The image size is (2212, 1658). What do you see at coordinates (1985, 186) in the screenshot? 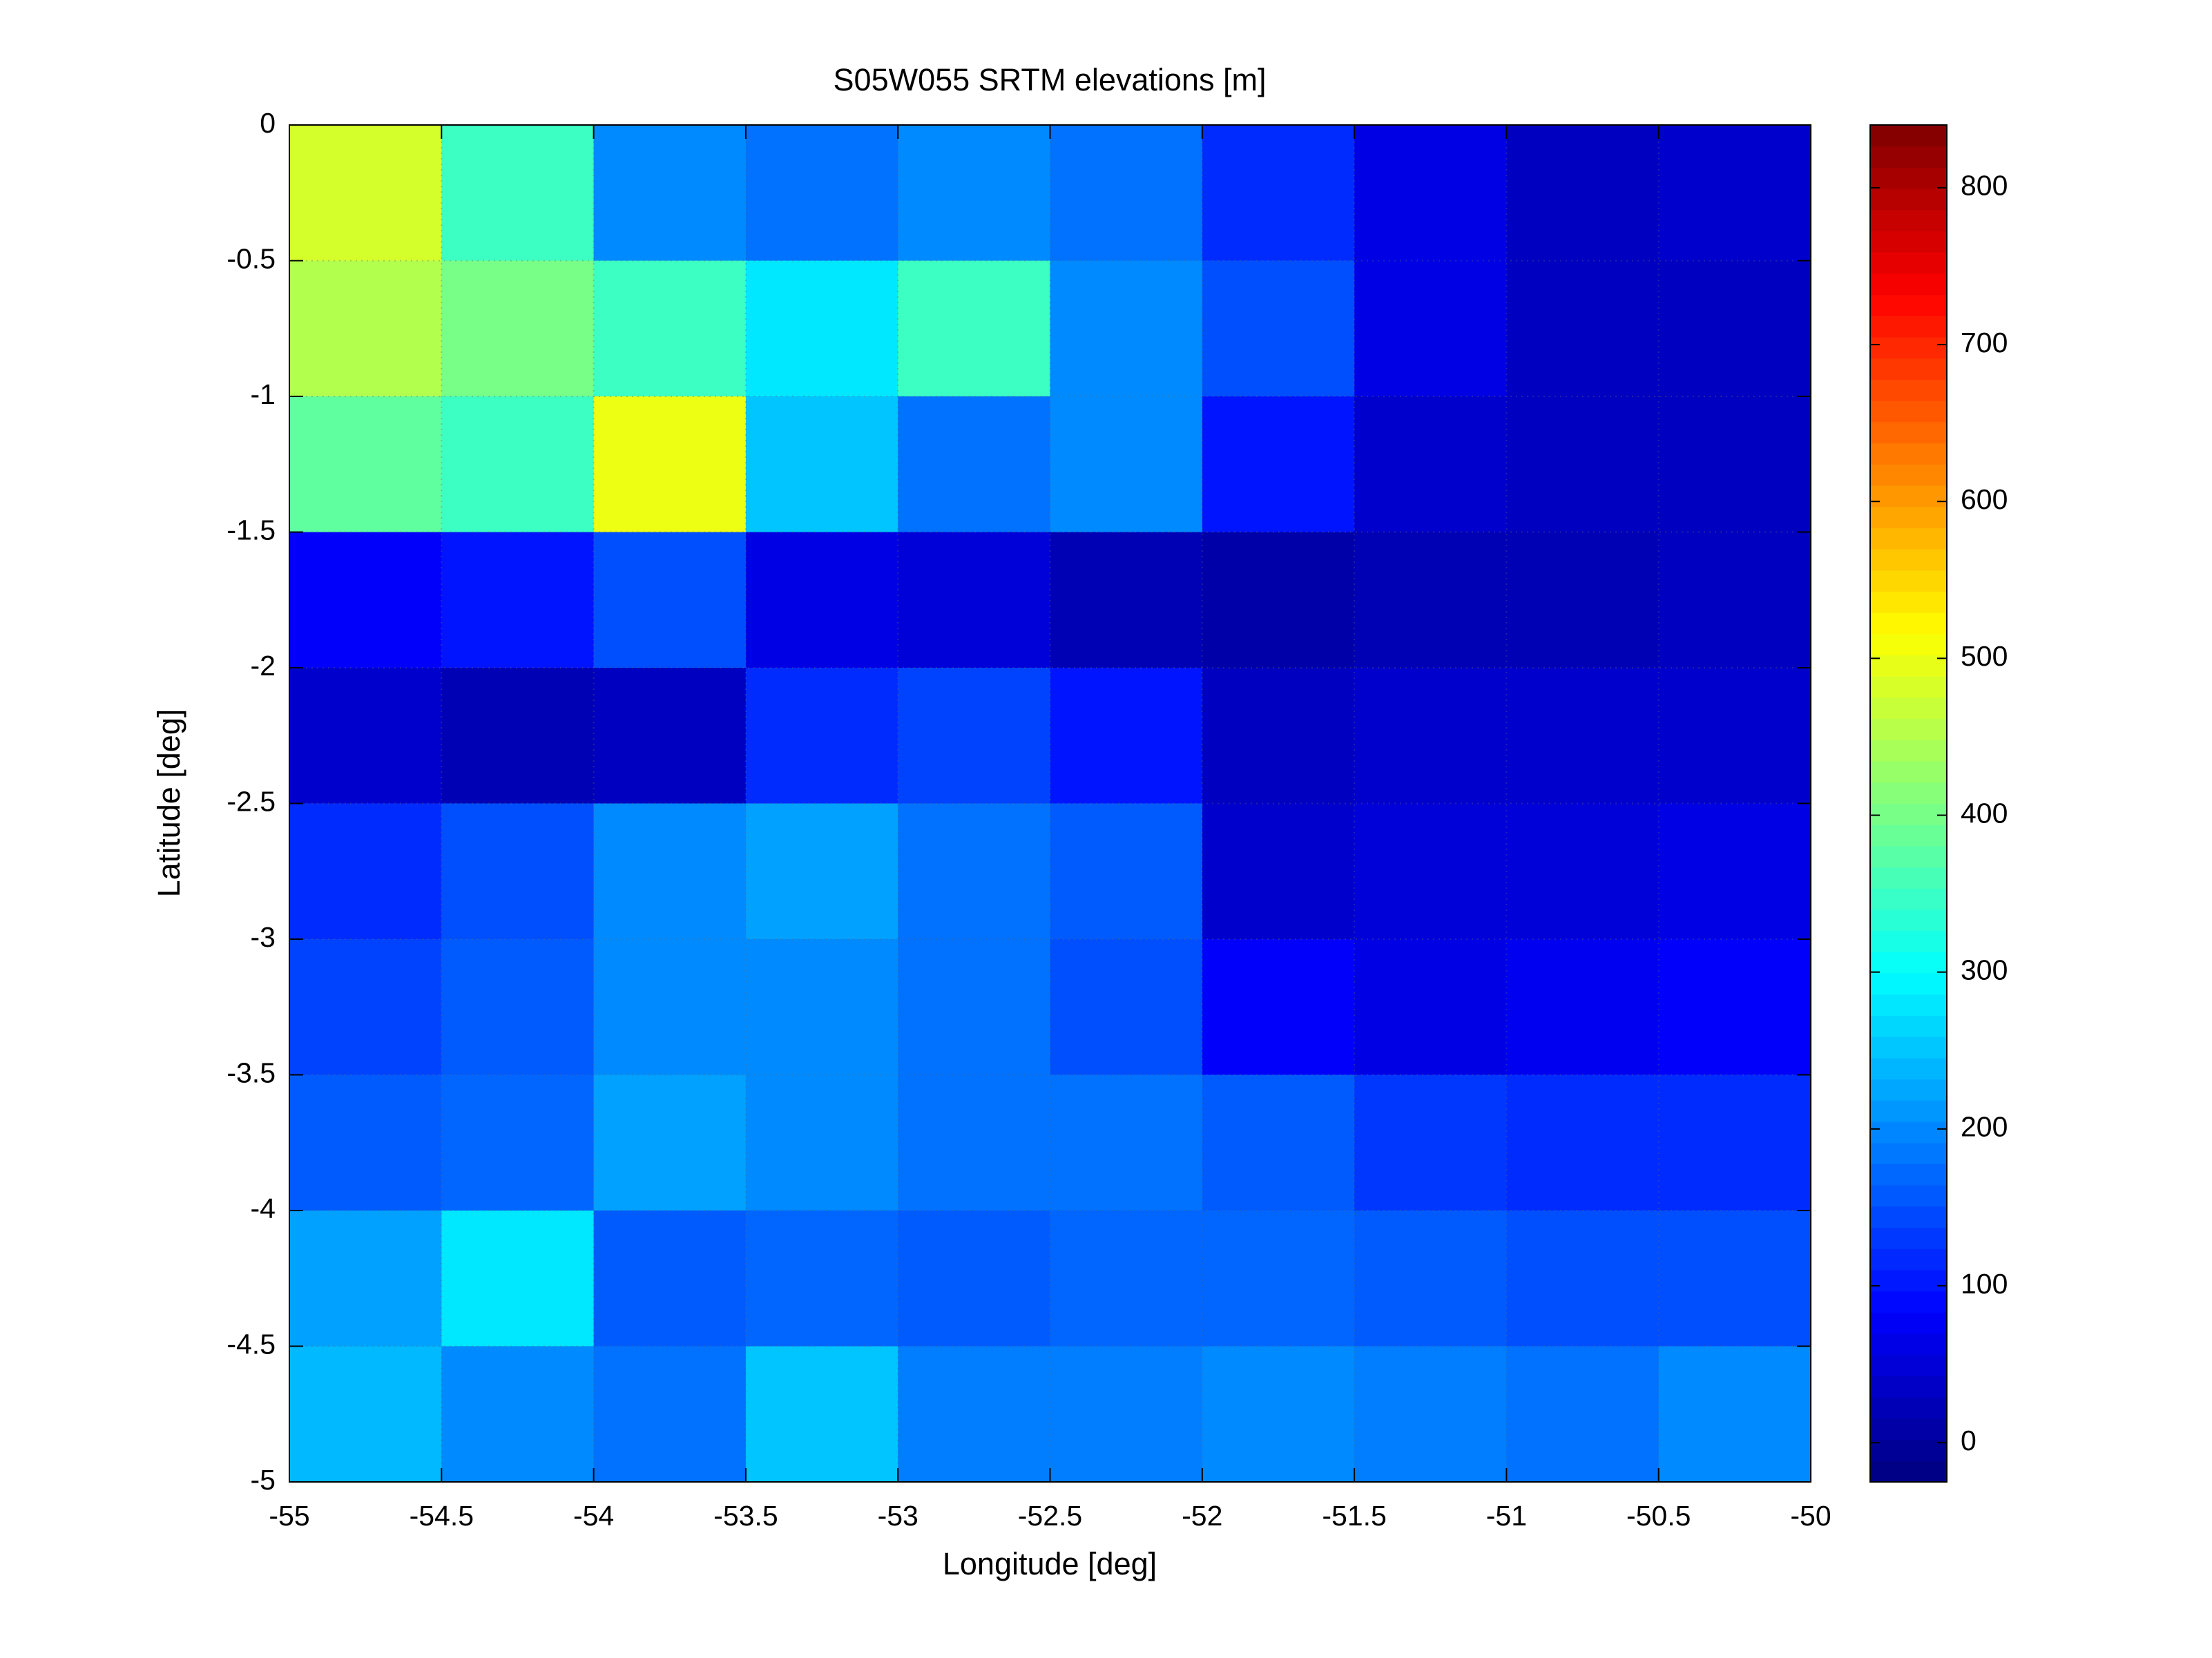
I see `colorbar-tick-label: 800` at bounding box center [1985, 186].